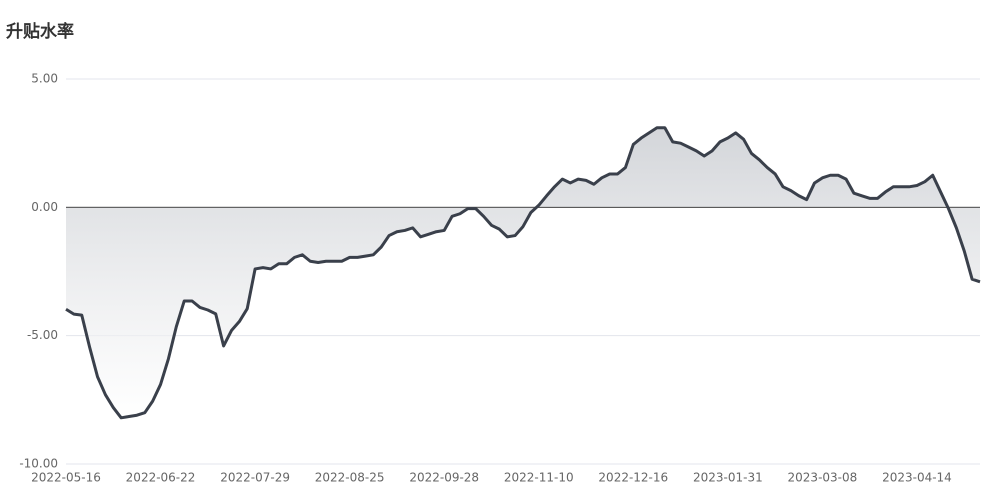  Describe the element at coordinates (44, 207) in the screenshot. I see `y-tick-label: 0.00` at that location.